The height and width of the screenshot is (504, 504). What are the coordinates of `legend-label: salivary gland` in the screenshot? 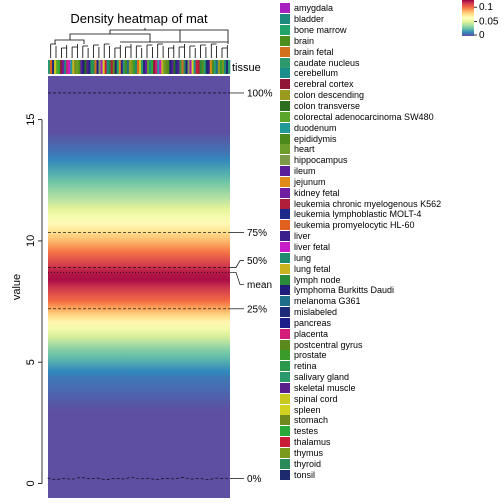 It's located at (322, 377).